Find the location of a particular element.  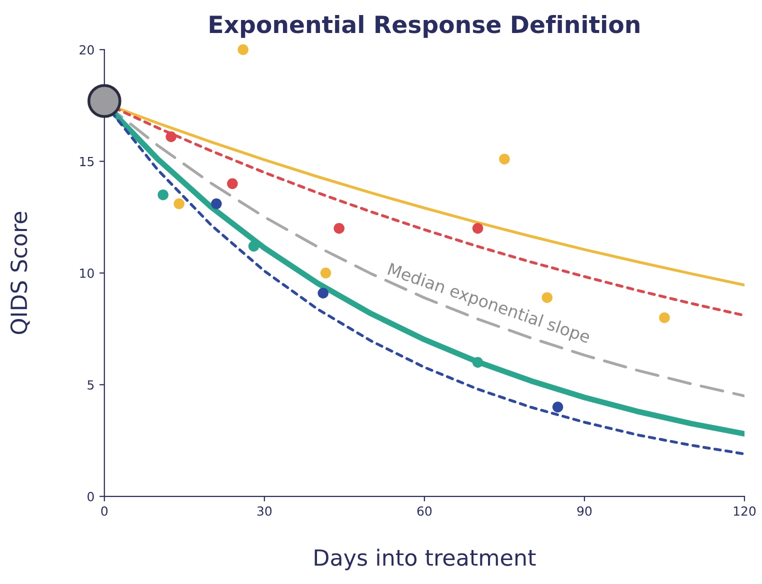

x-tick-label: 120 is located at coordinates (745, 511).